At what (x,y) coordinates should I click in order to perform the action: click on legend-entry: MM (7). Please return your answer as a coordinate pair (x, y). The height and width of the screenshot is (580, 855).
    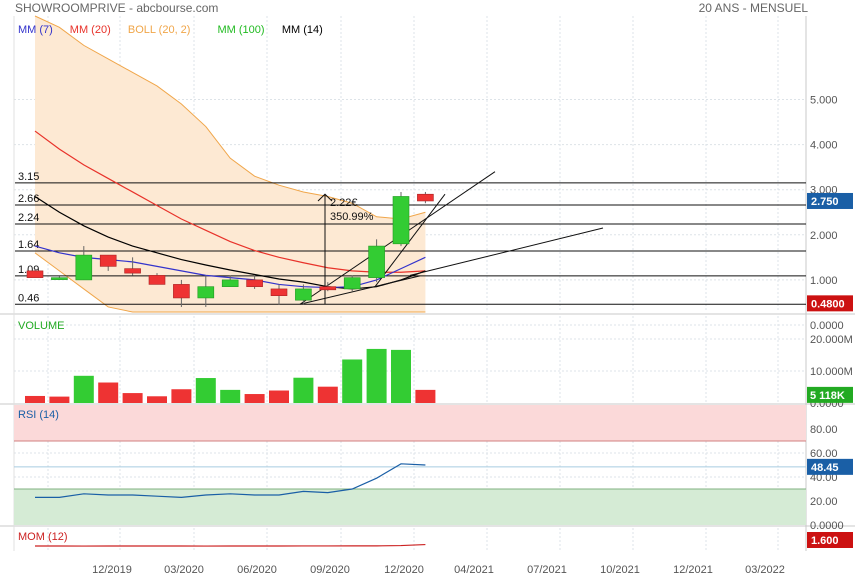
    Looking at the image, I should click on (35, 30).